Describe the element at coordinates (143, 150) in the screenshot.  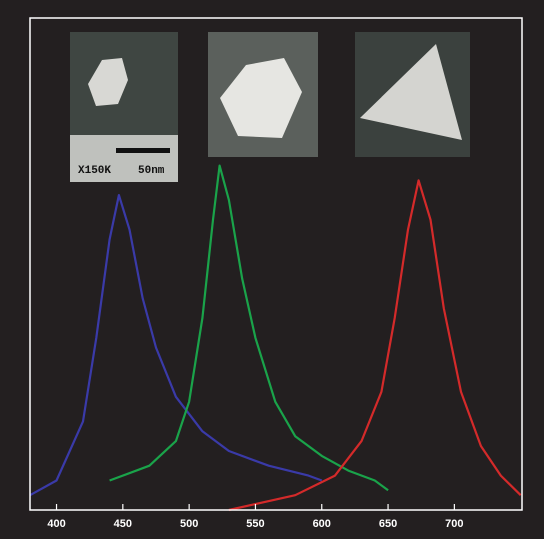
I see `scale-bar` at that location.